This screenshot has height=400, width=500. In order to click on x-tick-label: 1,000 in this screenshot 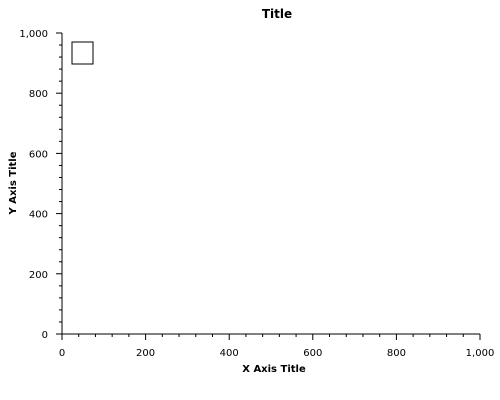, I will do `click(480, 353)`.